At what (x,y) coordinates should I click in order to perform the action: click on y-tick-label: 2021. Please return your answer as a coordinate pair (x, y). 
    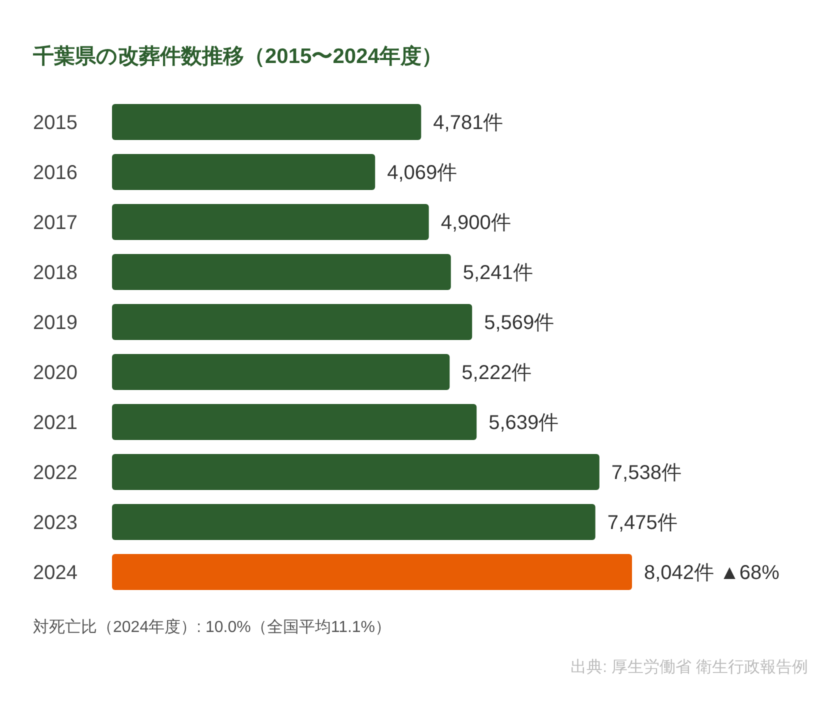
    Looking at the image, I should click on (55, 423).